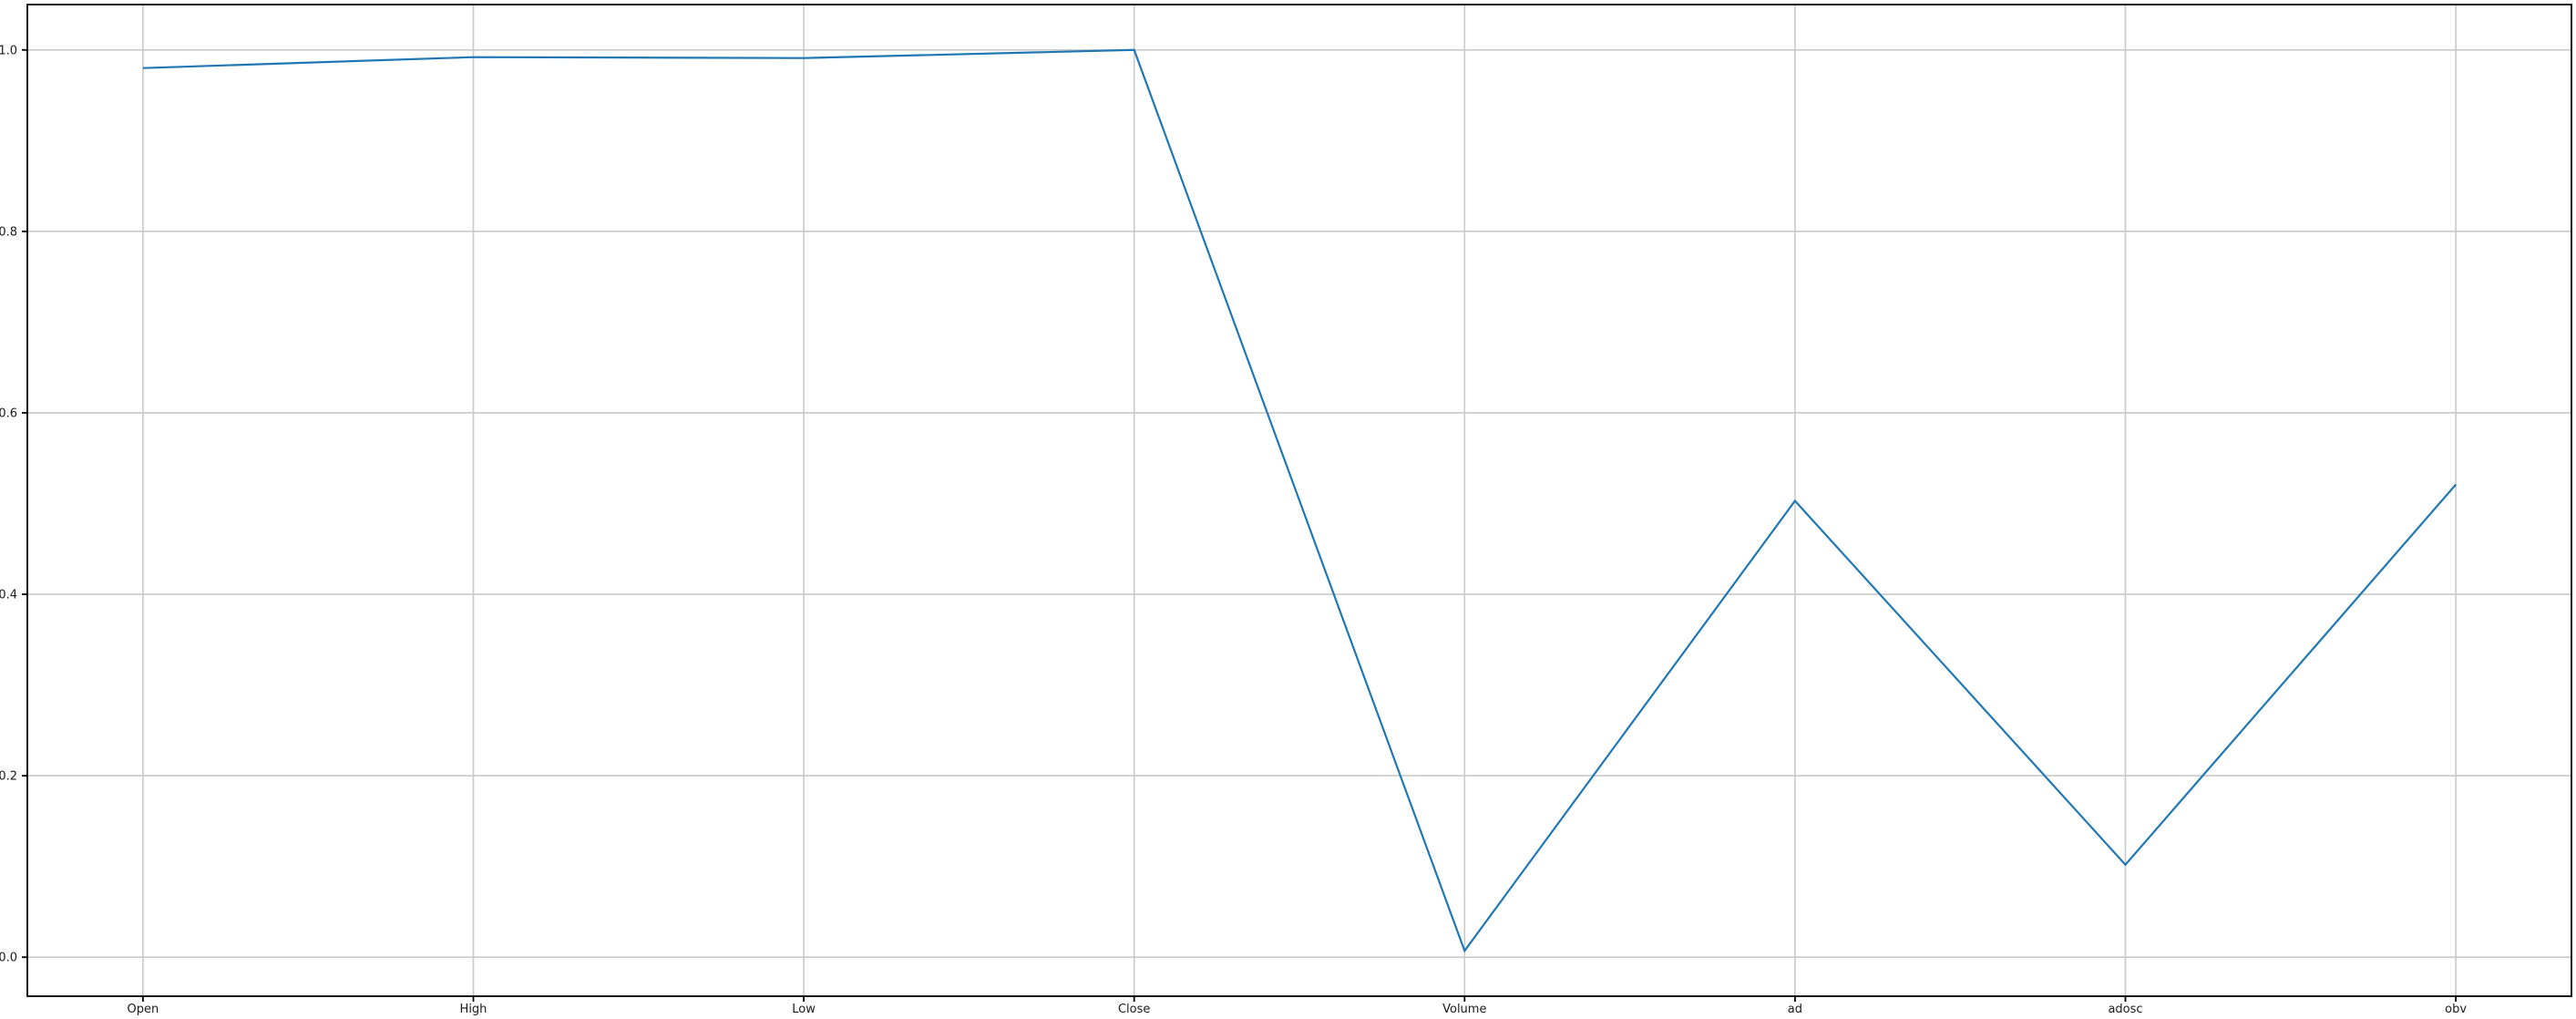 The height and width of the screenshot is (1019, 2576). I want to click on y-tick-label: 0.6, so click(9, 413).